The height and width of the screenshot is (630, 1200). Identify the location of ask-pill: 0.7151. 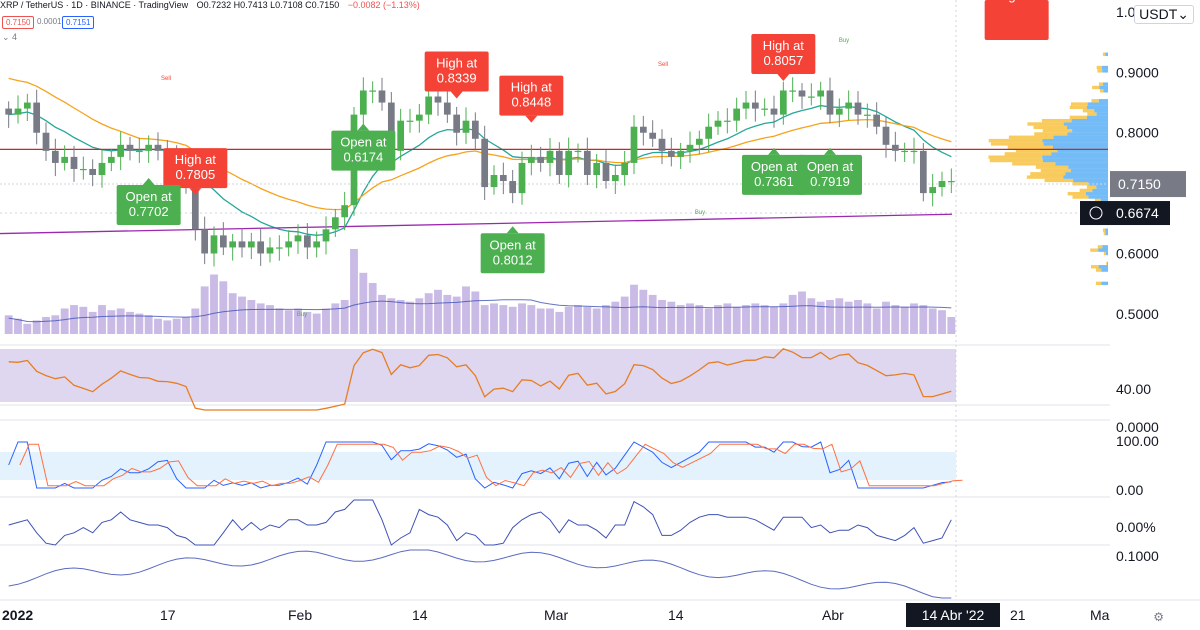
(78, 22).